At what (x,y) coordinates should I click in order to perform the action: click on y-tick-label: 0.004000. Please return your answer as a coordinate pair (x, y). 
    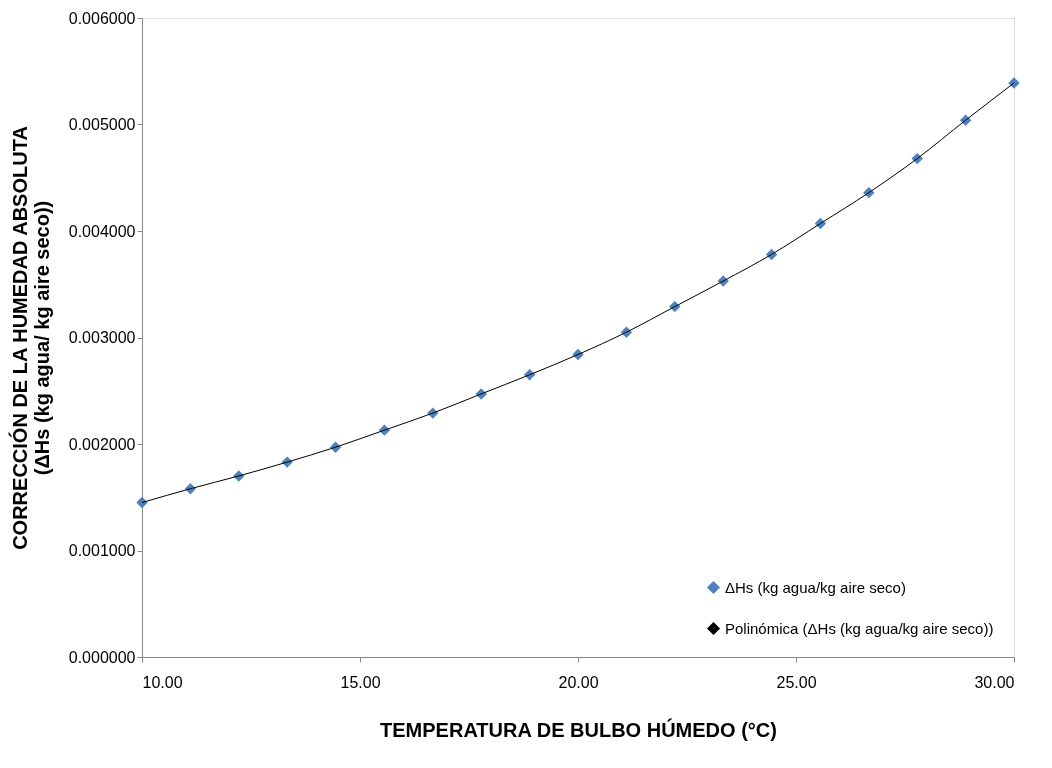
    Looking at the image, I should click on (102, 231).